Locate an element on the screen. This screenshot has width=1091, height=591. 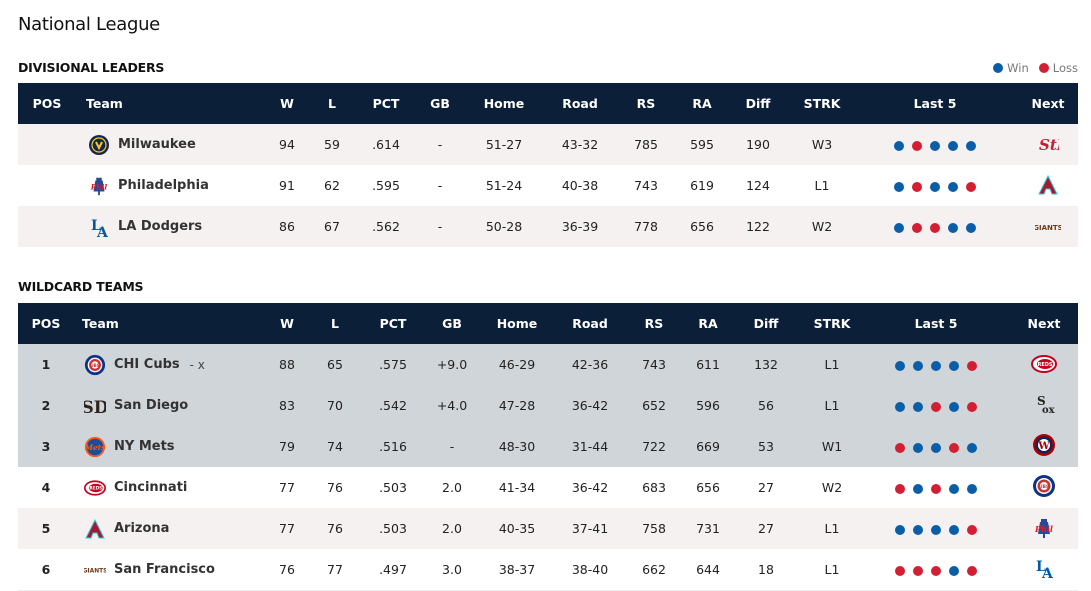
svg-text: L is located at coordinates (1041, 567).